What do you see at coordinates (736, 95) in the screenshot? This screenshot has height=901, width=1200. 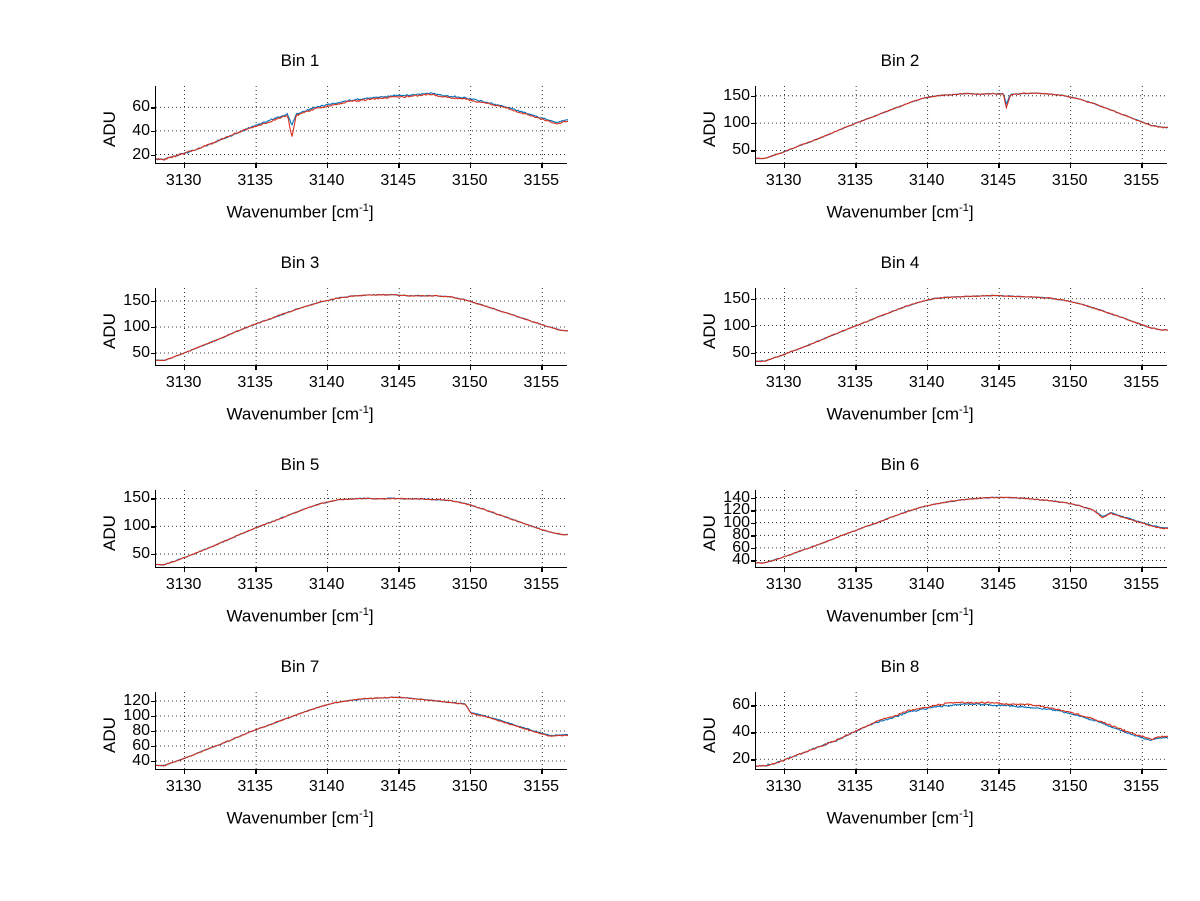 I see `y-axis-tick-label: 150` at bounding box center [736, 95].